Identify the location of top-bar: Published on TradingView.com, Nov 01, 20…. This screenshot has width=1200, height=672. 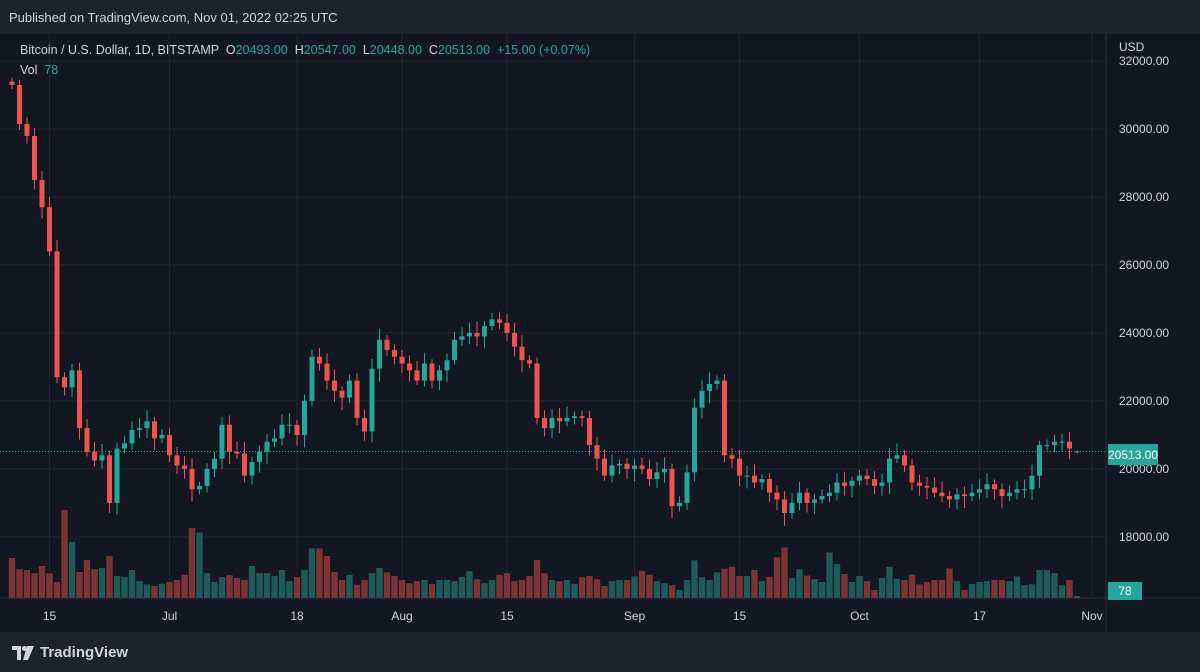
(600, 17).